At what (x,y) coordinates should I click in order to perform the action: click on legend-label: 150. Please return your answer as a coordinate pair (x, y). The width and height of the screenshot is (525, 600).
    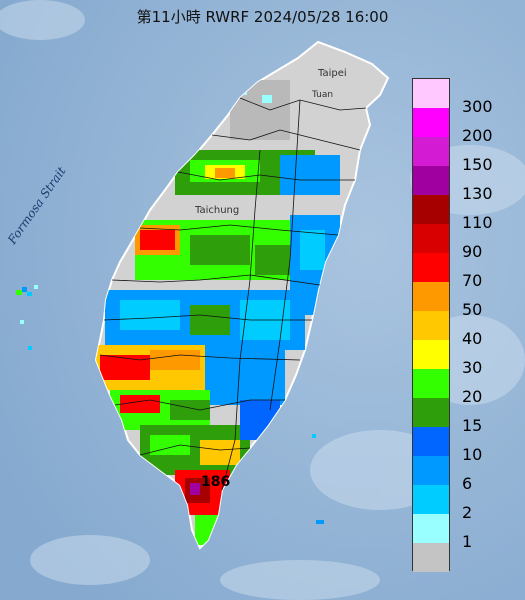
    Looking at the image, I should click on (477, 164).